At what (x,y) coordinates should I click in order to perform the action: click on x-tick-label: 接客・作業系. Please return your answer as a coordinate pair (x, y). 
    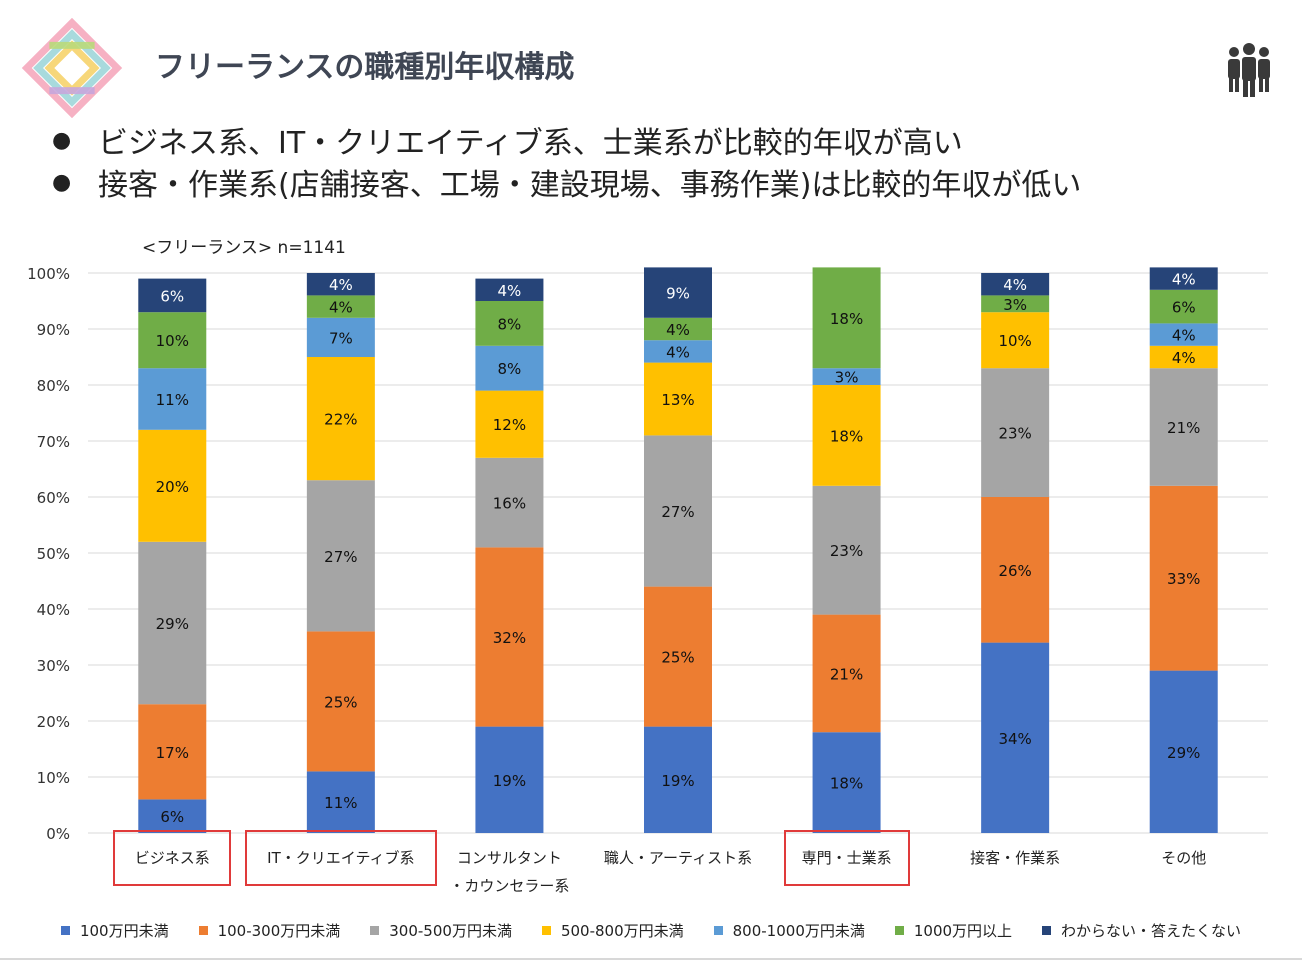
    Looking at the image, I should click on (1015, 858).